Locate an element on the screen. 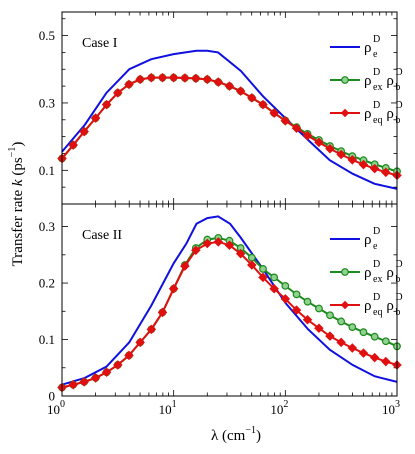 The image size is (415, 454). y-label-close: ) is located at coordinates (18, 144).